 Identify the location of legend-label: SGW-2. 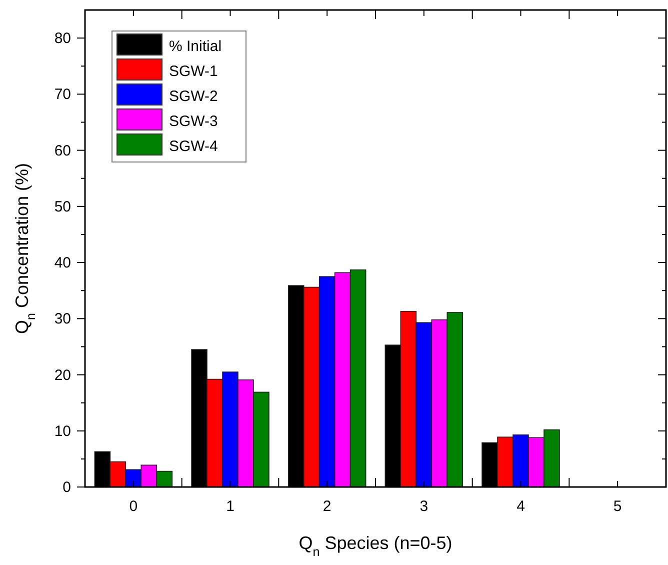
(193, 96).